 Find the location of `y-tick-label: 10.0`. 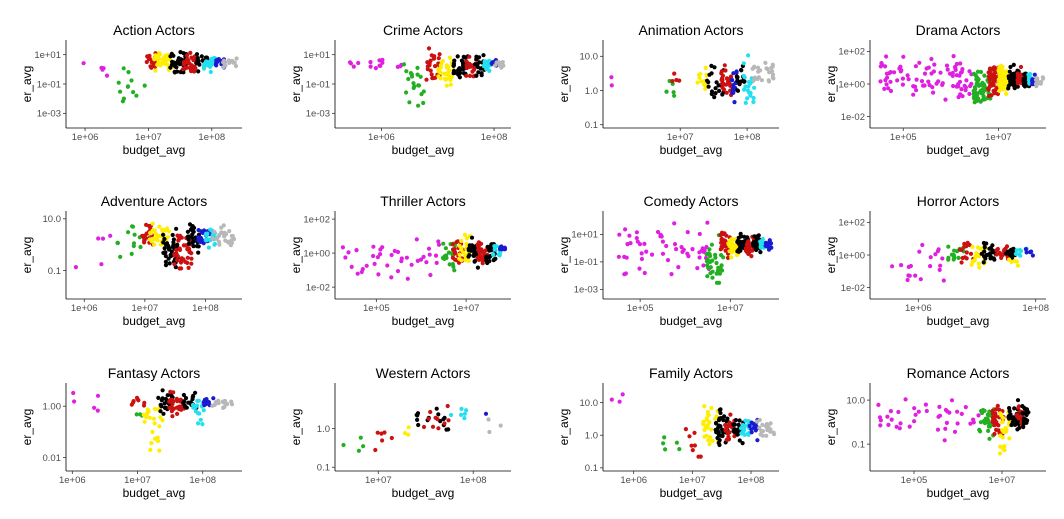

y-tick-label: 10.0 is located at coordinates (856, 400).